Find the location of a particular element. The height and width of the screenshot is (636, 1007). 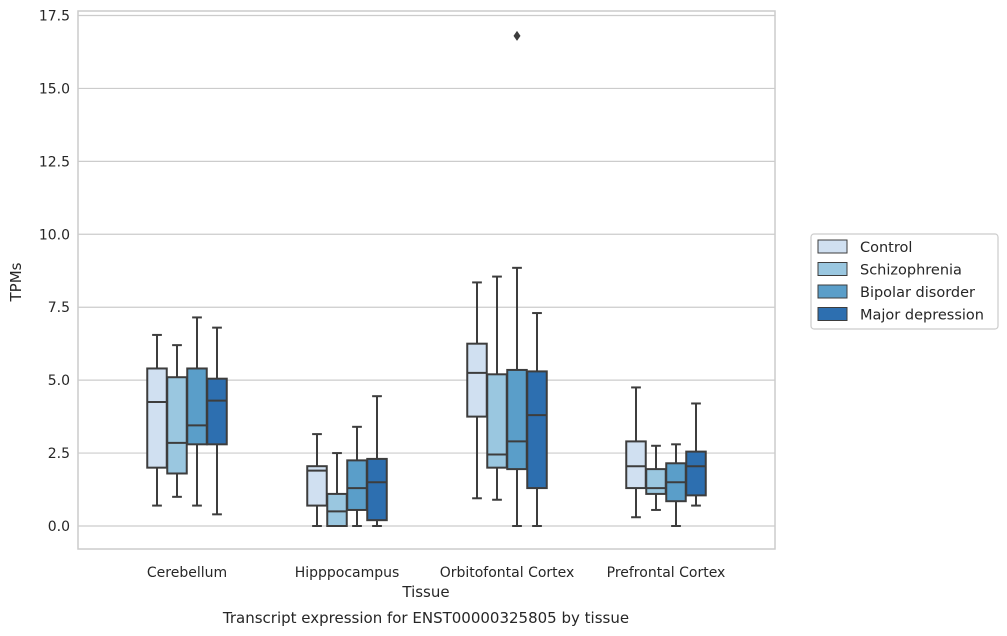

y-tick-label: 10.0 is located at coordinates (54, 235).